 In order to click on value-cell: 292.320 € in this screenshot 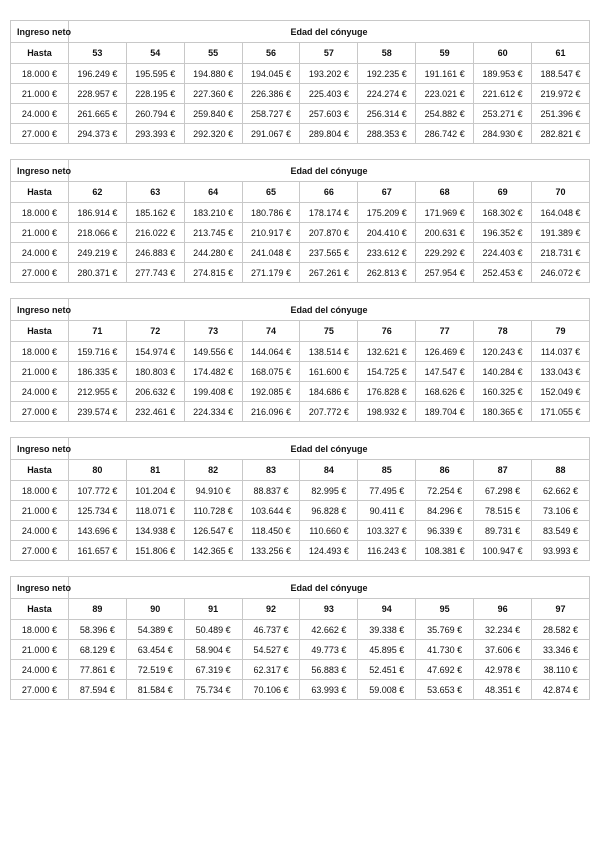, I will do `click(213, 133)`.